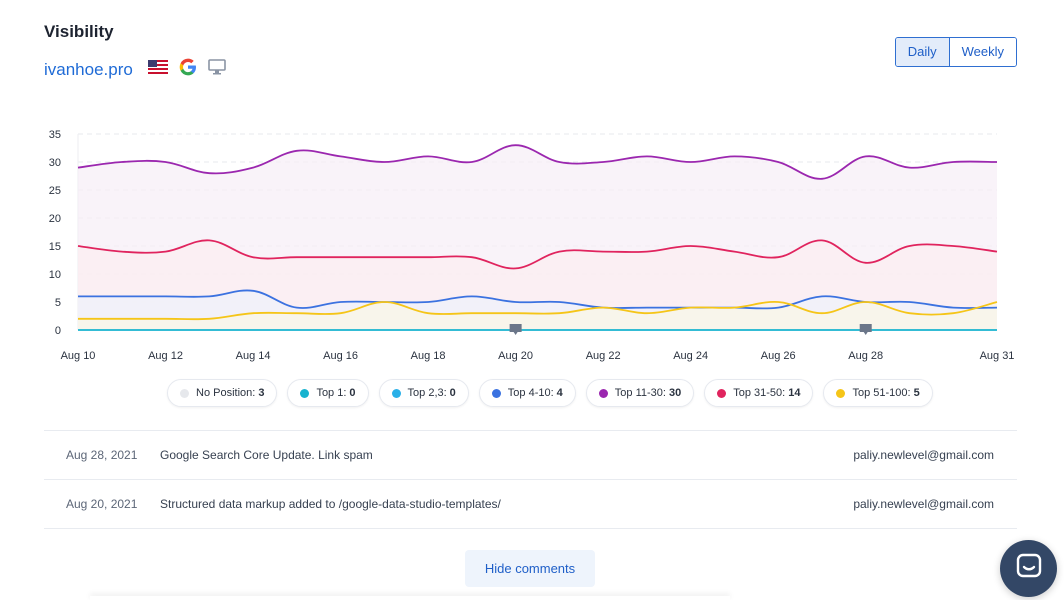 This screenshot has height=600, width=1064. What do you see at coordinates (78, 356) in the screenshot?
I see `x-tick-label: Aug 10` at bounding box center [78, 356].